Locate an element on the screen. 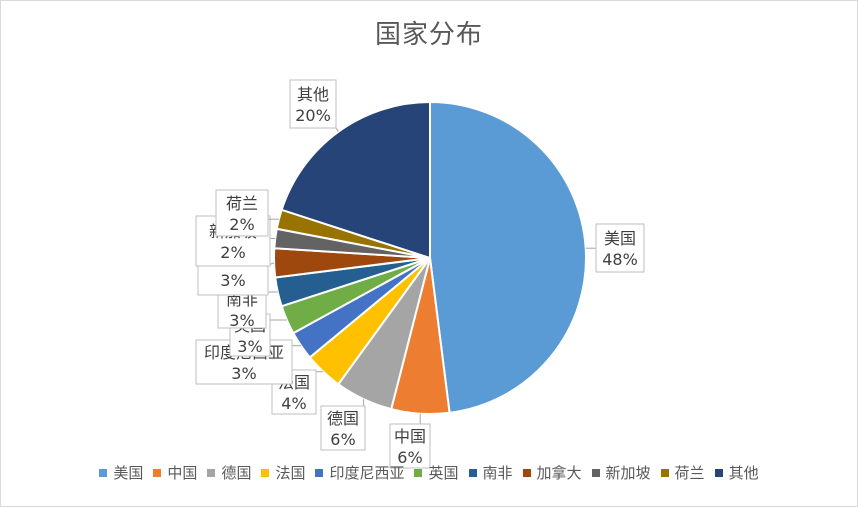 This screenshot has width=858, height=507. chart-legend: 美国 中国 德国 法国 印度尼西亚 英国 南非 加拿大 新加坡 荷兰 其他 is located at coordinates (429, 472).